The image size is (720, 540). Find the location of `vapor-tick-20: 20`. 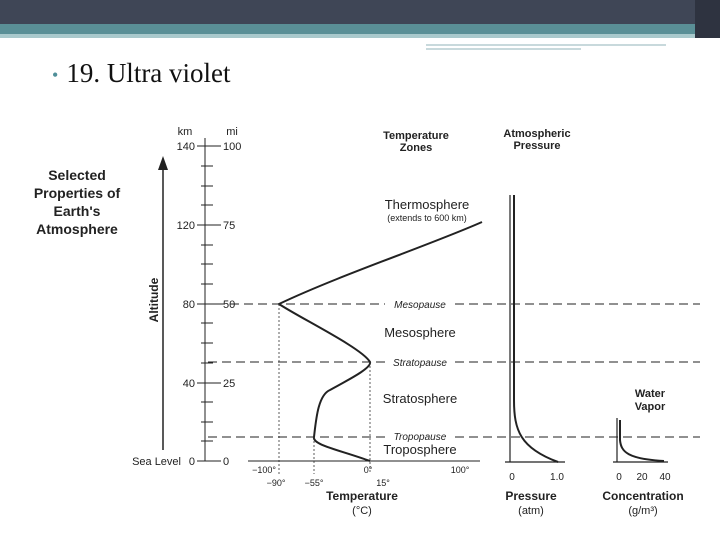

vapor-tick-20: 20 is located at coordinates (642, 477).